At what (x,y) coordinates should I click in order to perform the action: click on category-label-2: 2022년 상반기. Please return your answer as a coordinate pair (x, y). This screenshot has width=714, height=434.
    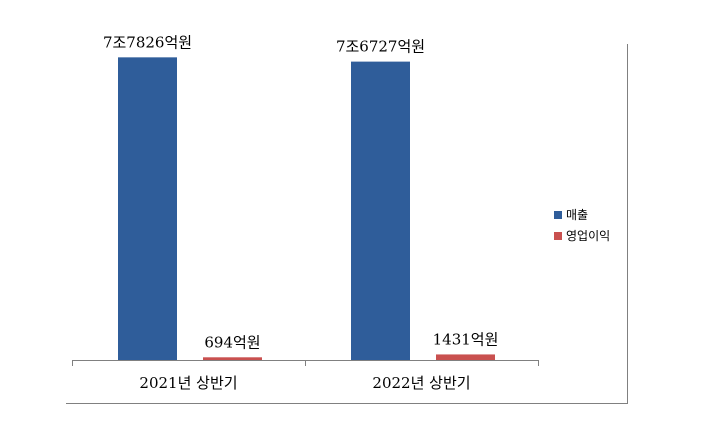
    Looking at the image, I should click on (421, 383).